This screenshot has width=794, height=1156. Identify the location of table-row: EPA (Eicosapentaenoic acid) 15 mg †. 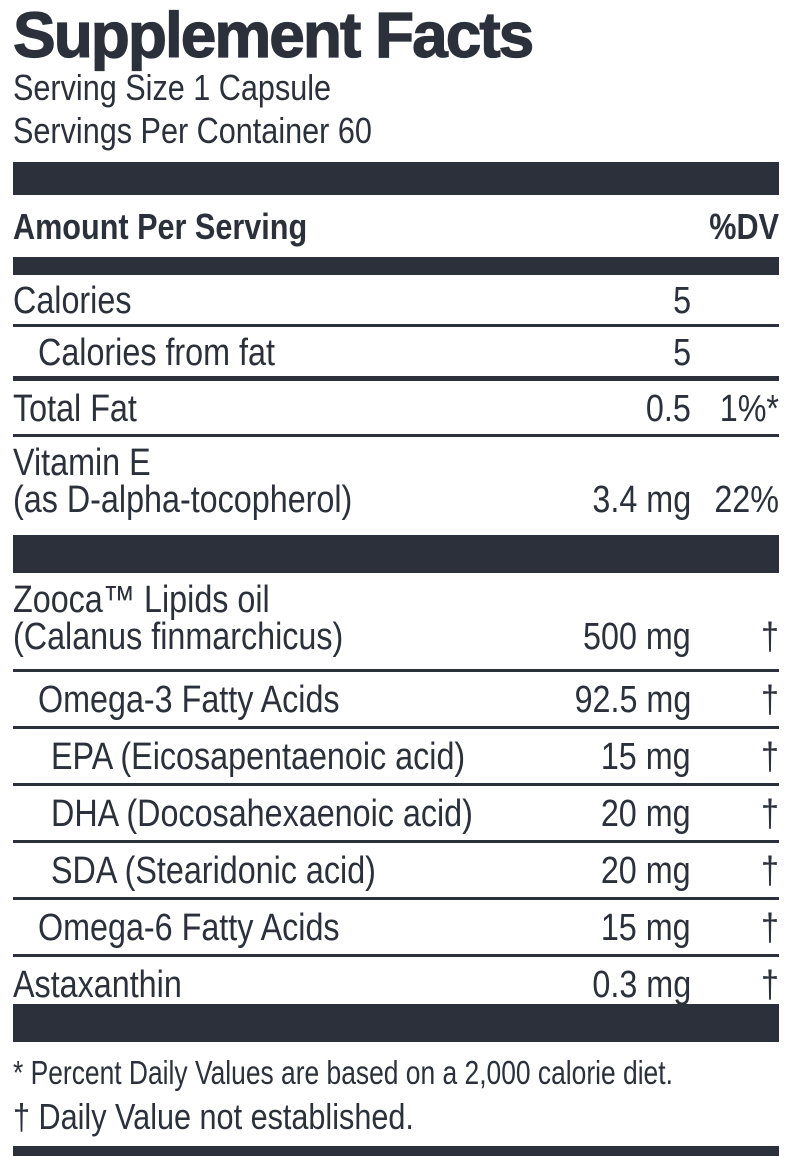
(396, 757).